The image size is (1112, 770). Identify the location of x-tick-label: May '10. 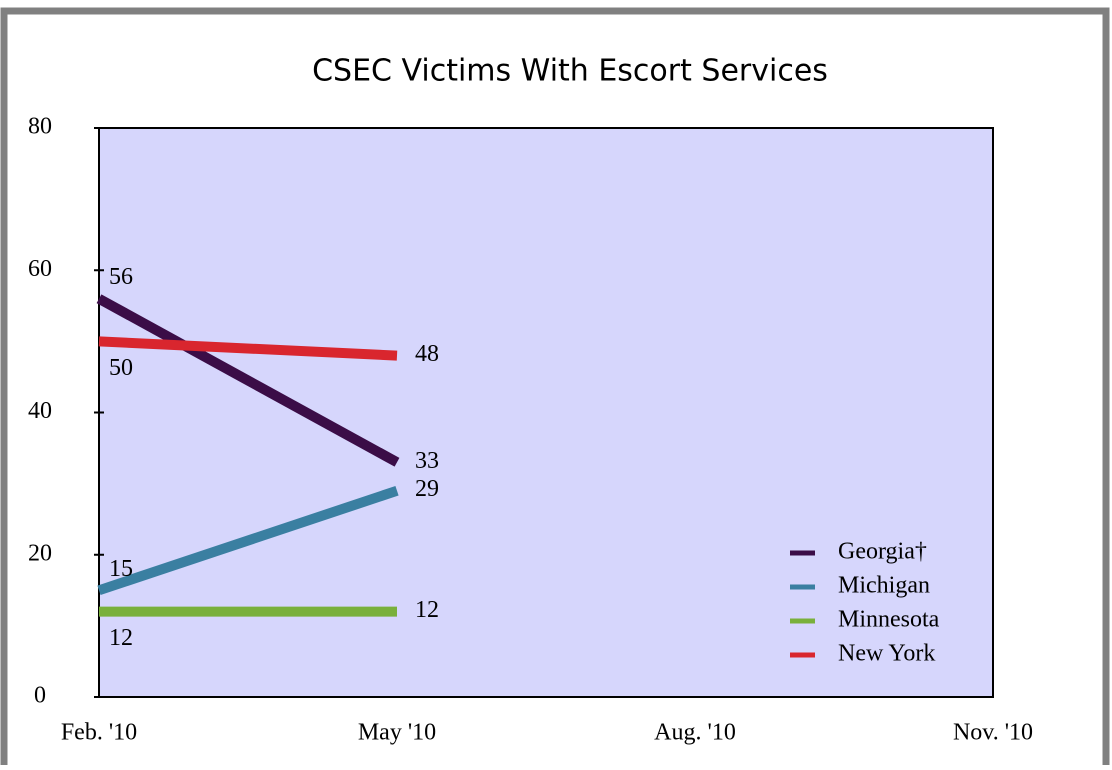
(397, 733).